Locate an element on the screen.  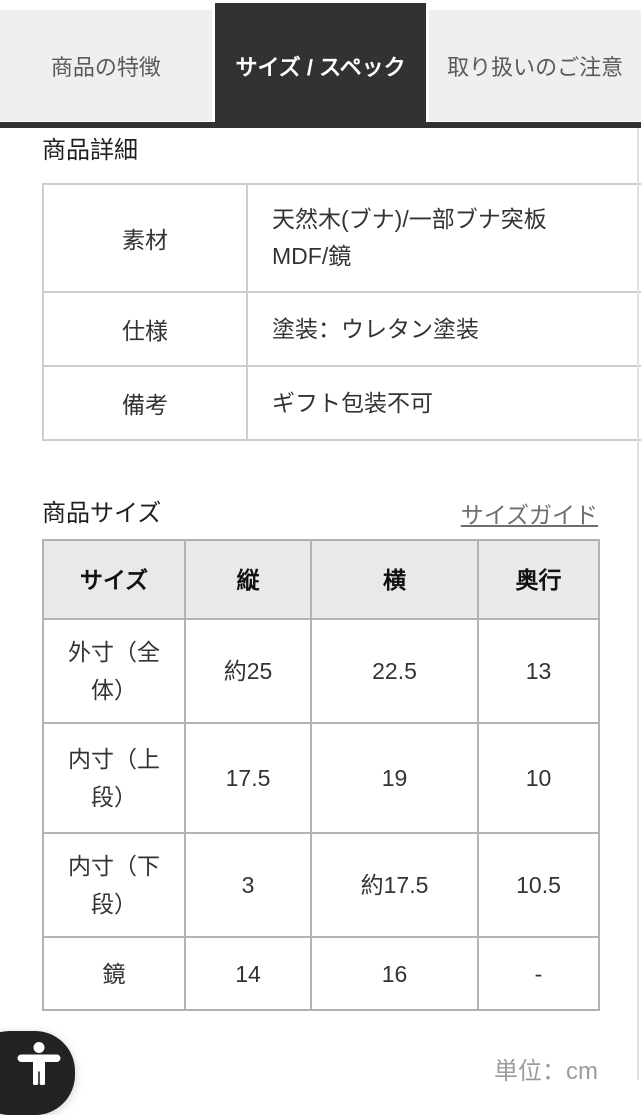
size-row-inner-lower-label: 内寸（下段） is located at coordinates (114, 885).